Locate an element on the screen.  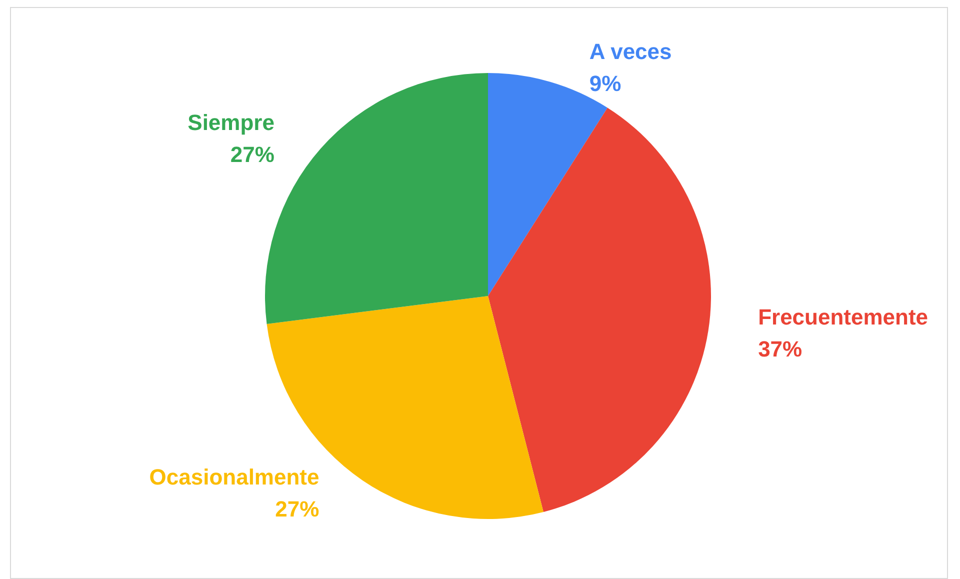
data-label: 9% is located at coordinates (605, 83).